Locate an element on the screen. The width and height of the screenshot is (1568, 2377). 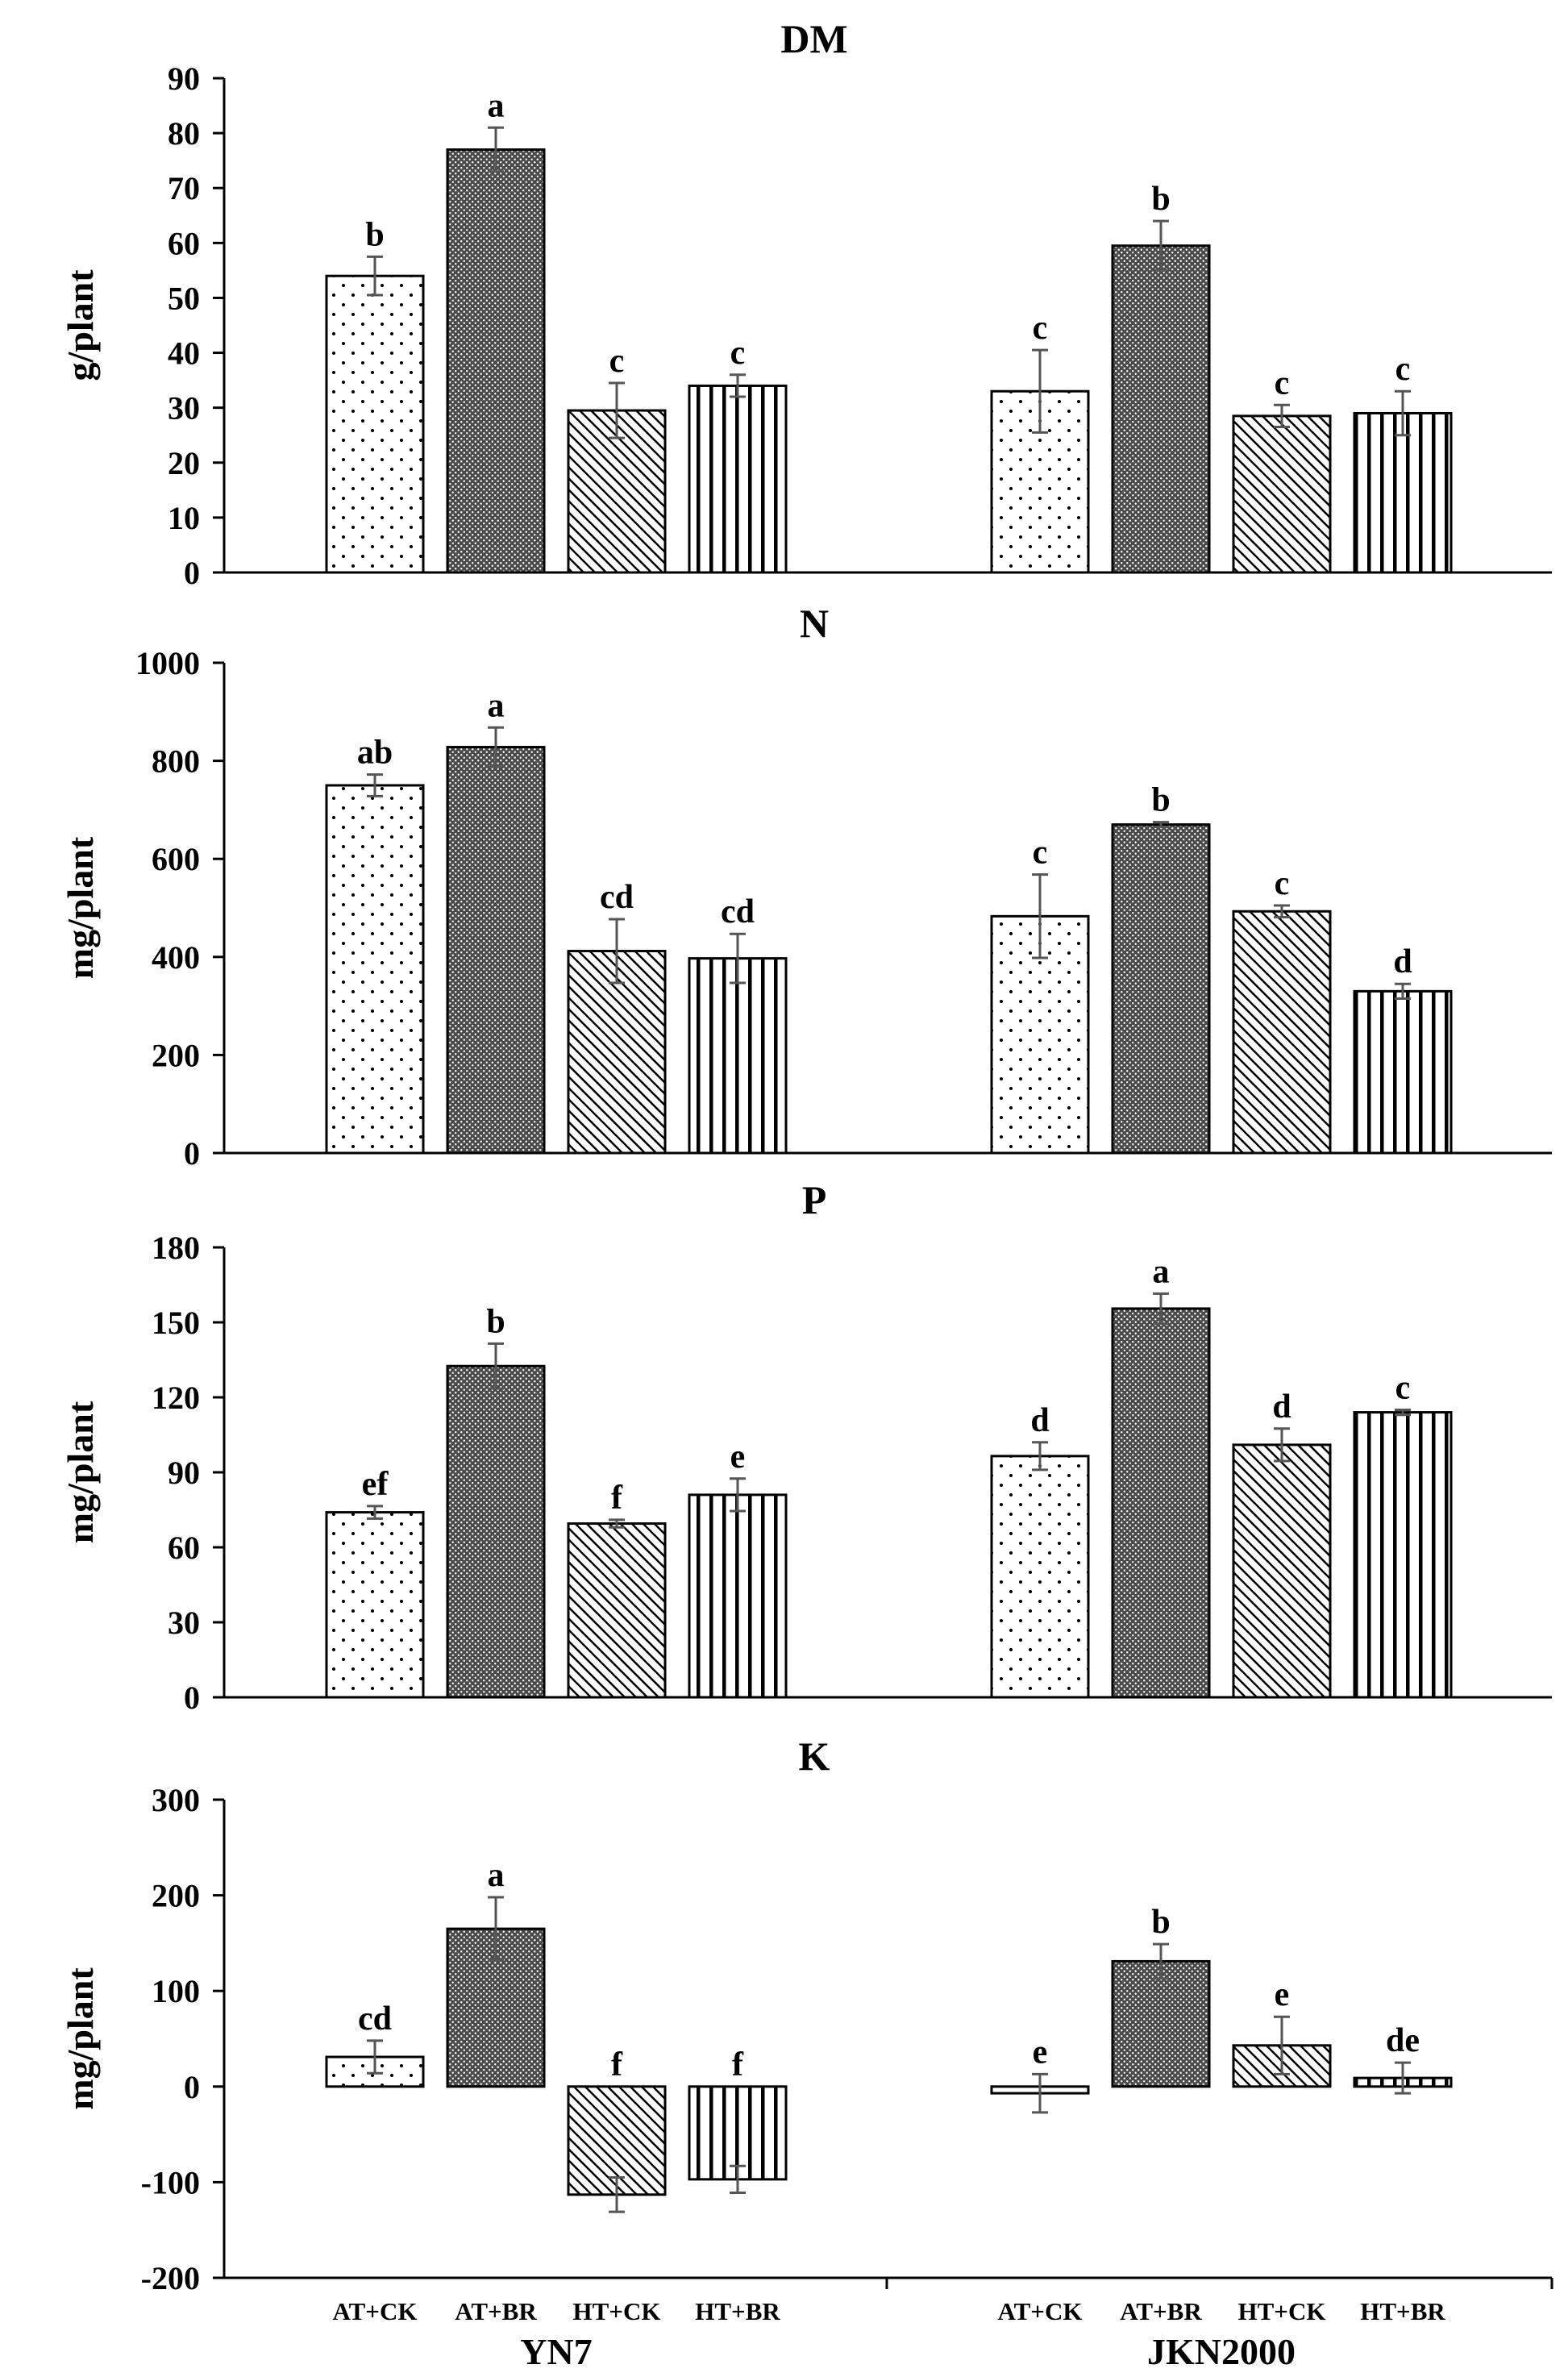
y-tick-label: 120 is located at coordinates (176, 1398).